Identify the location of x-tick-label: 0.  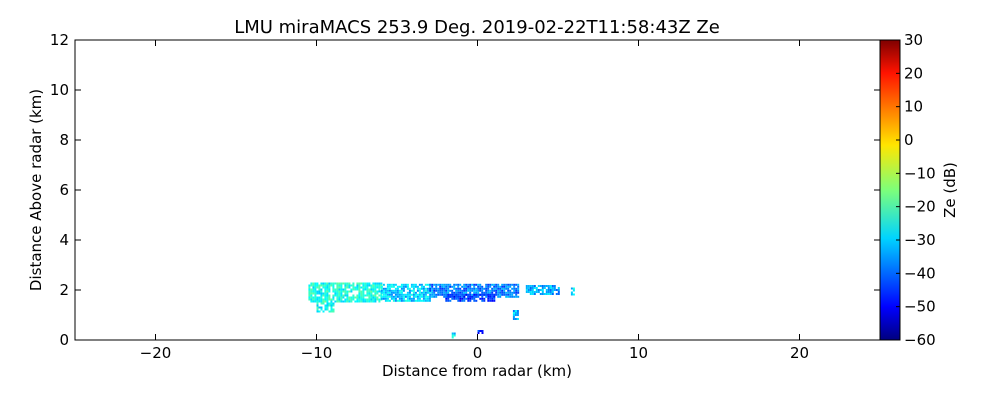
(478, 353).